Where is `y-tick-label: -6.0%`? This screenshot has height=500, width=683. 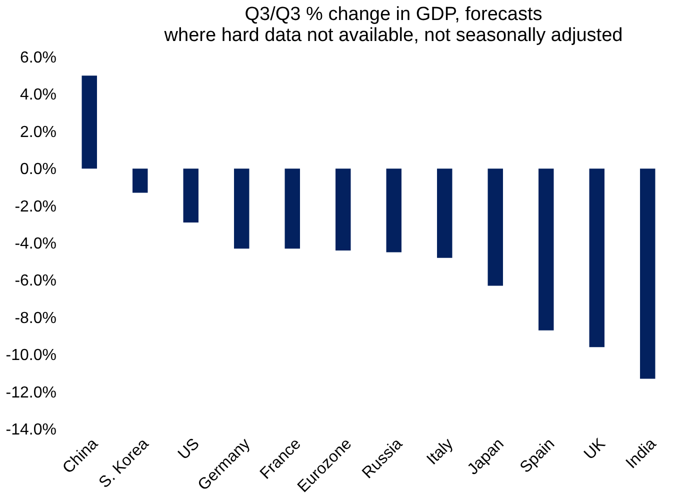
y-tick-label: -6.0% is located at coordinates (35, 281).